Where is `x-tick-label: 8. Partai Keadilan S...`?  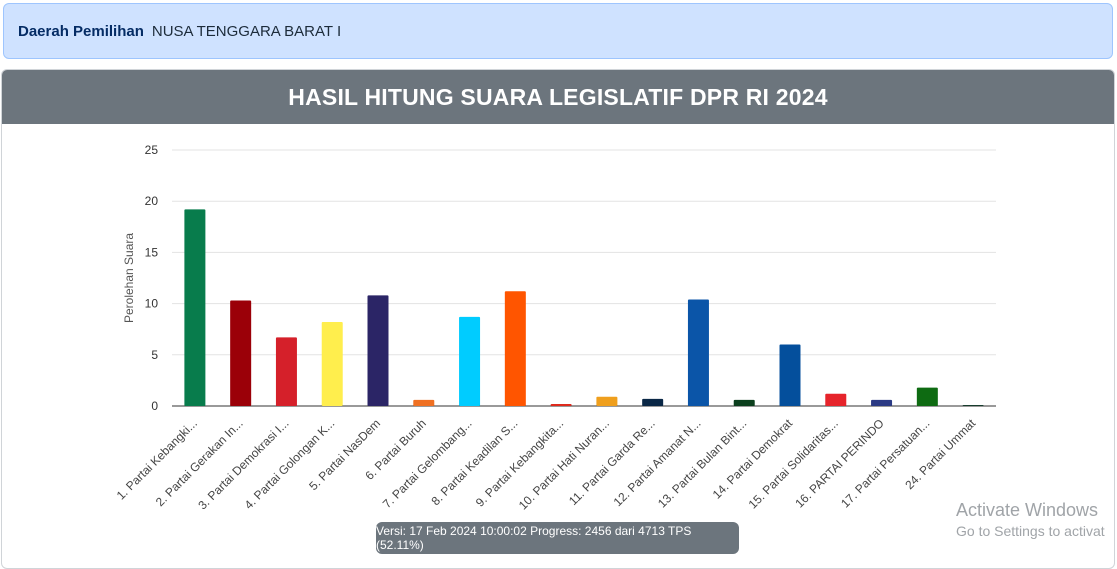 x-tick-label: 8. Partai Keadilan S... is located at coordinates (474, 462).